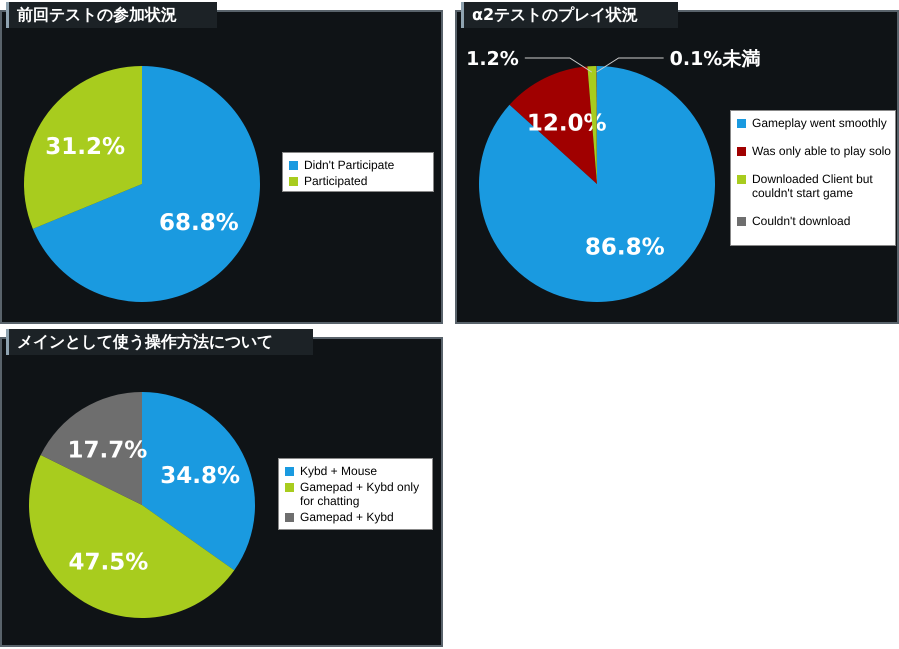 Image resolution: width=899 pixels, height=649 pixels. What do you see at coordinates (624, 247) in the screenshot?
I see `data-label: 86.8%` at bounding box center [624, 247].